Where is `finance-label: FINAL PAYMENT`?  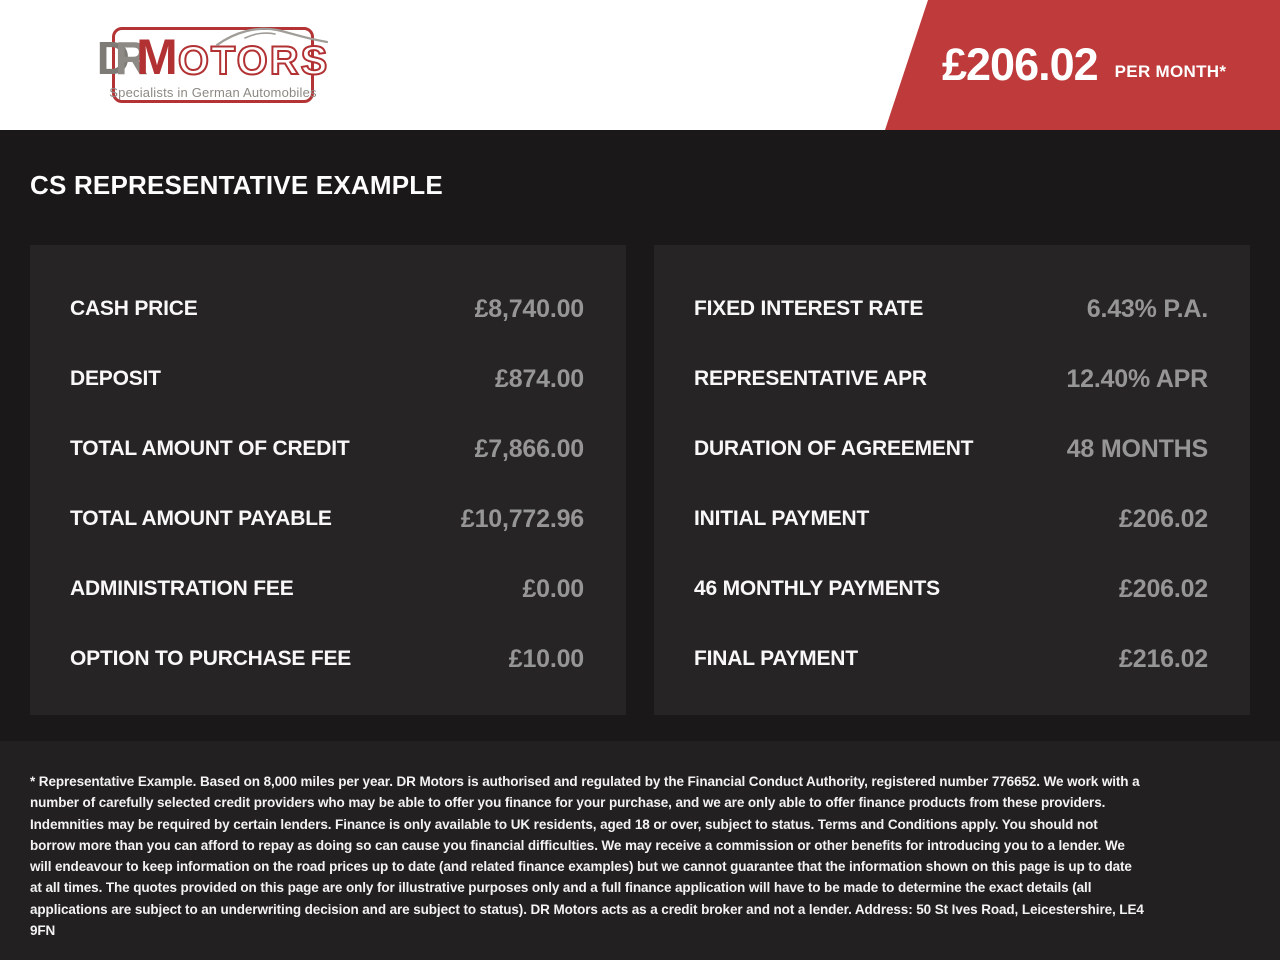
finance-label: FINAL PAYMENT is located at coordinates (776, 658).